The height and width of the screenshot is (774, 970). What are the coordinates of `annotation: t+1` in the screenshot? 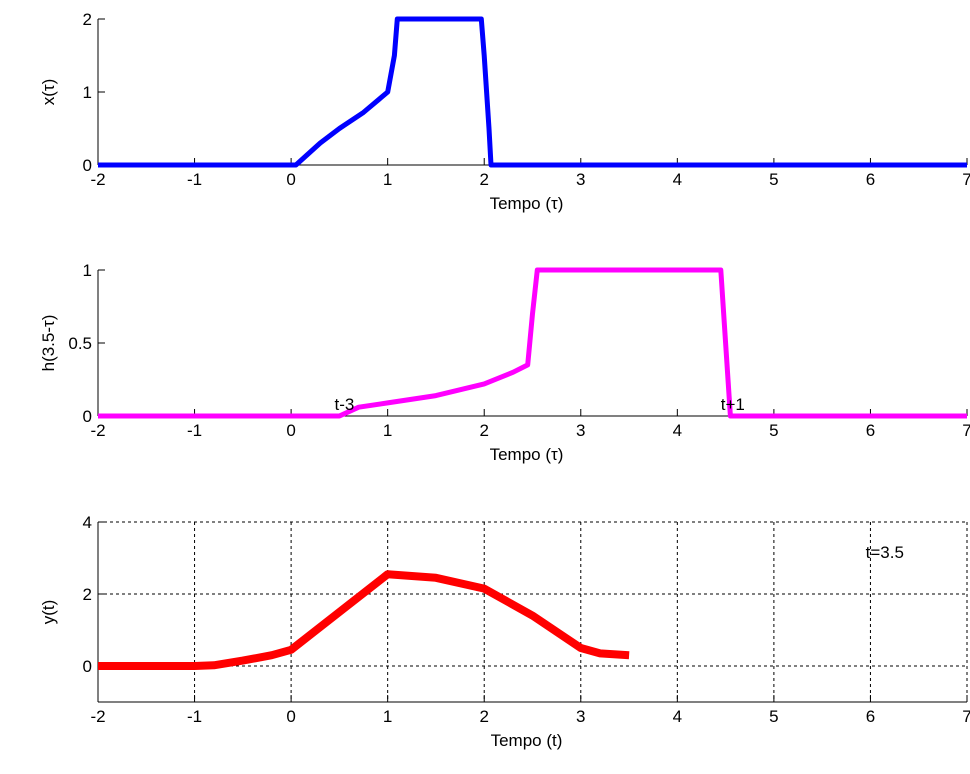 It's located at (733, 404).